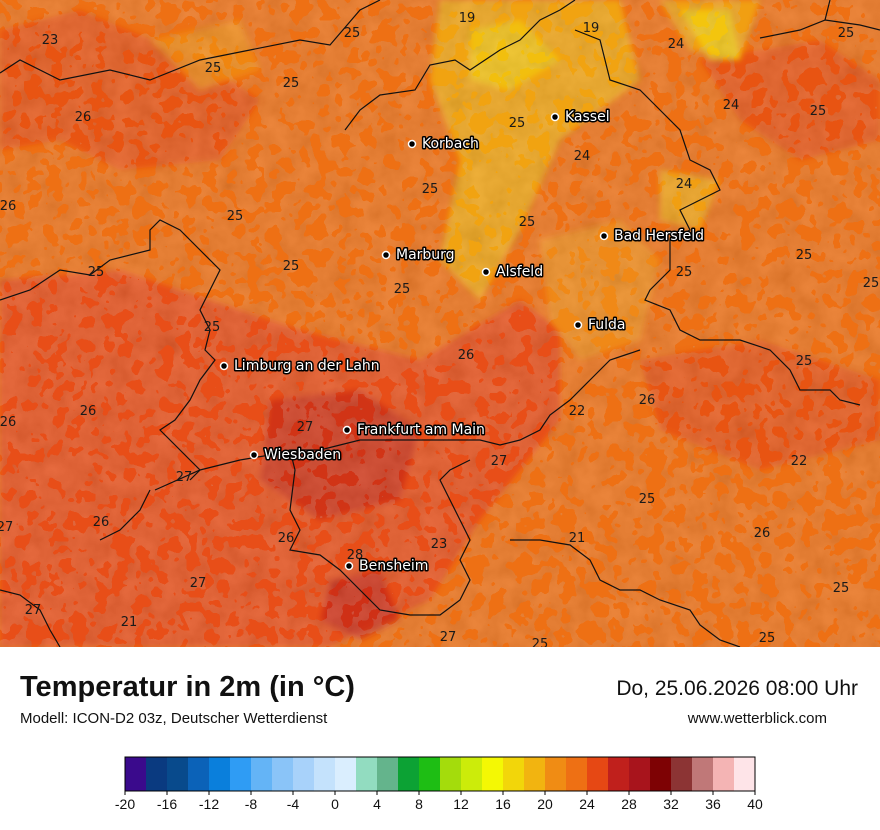 This screenshot has height=830, width=880. I want to click on colorbar-tick-label: 36, so click(713, 804).